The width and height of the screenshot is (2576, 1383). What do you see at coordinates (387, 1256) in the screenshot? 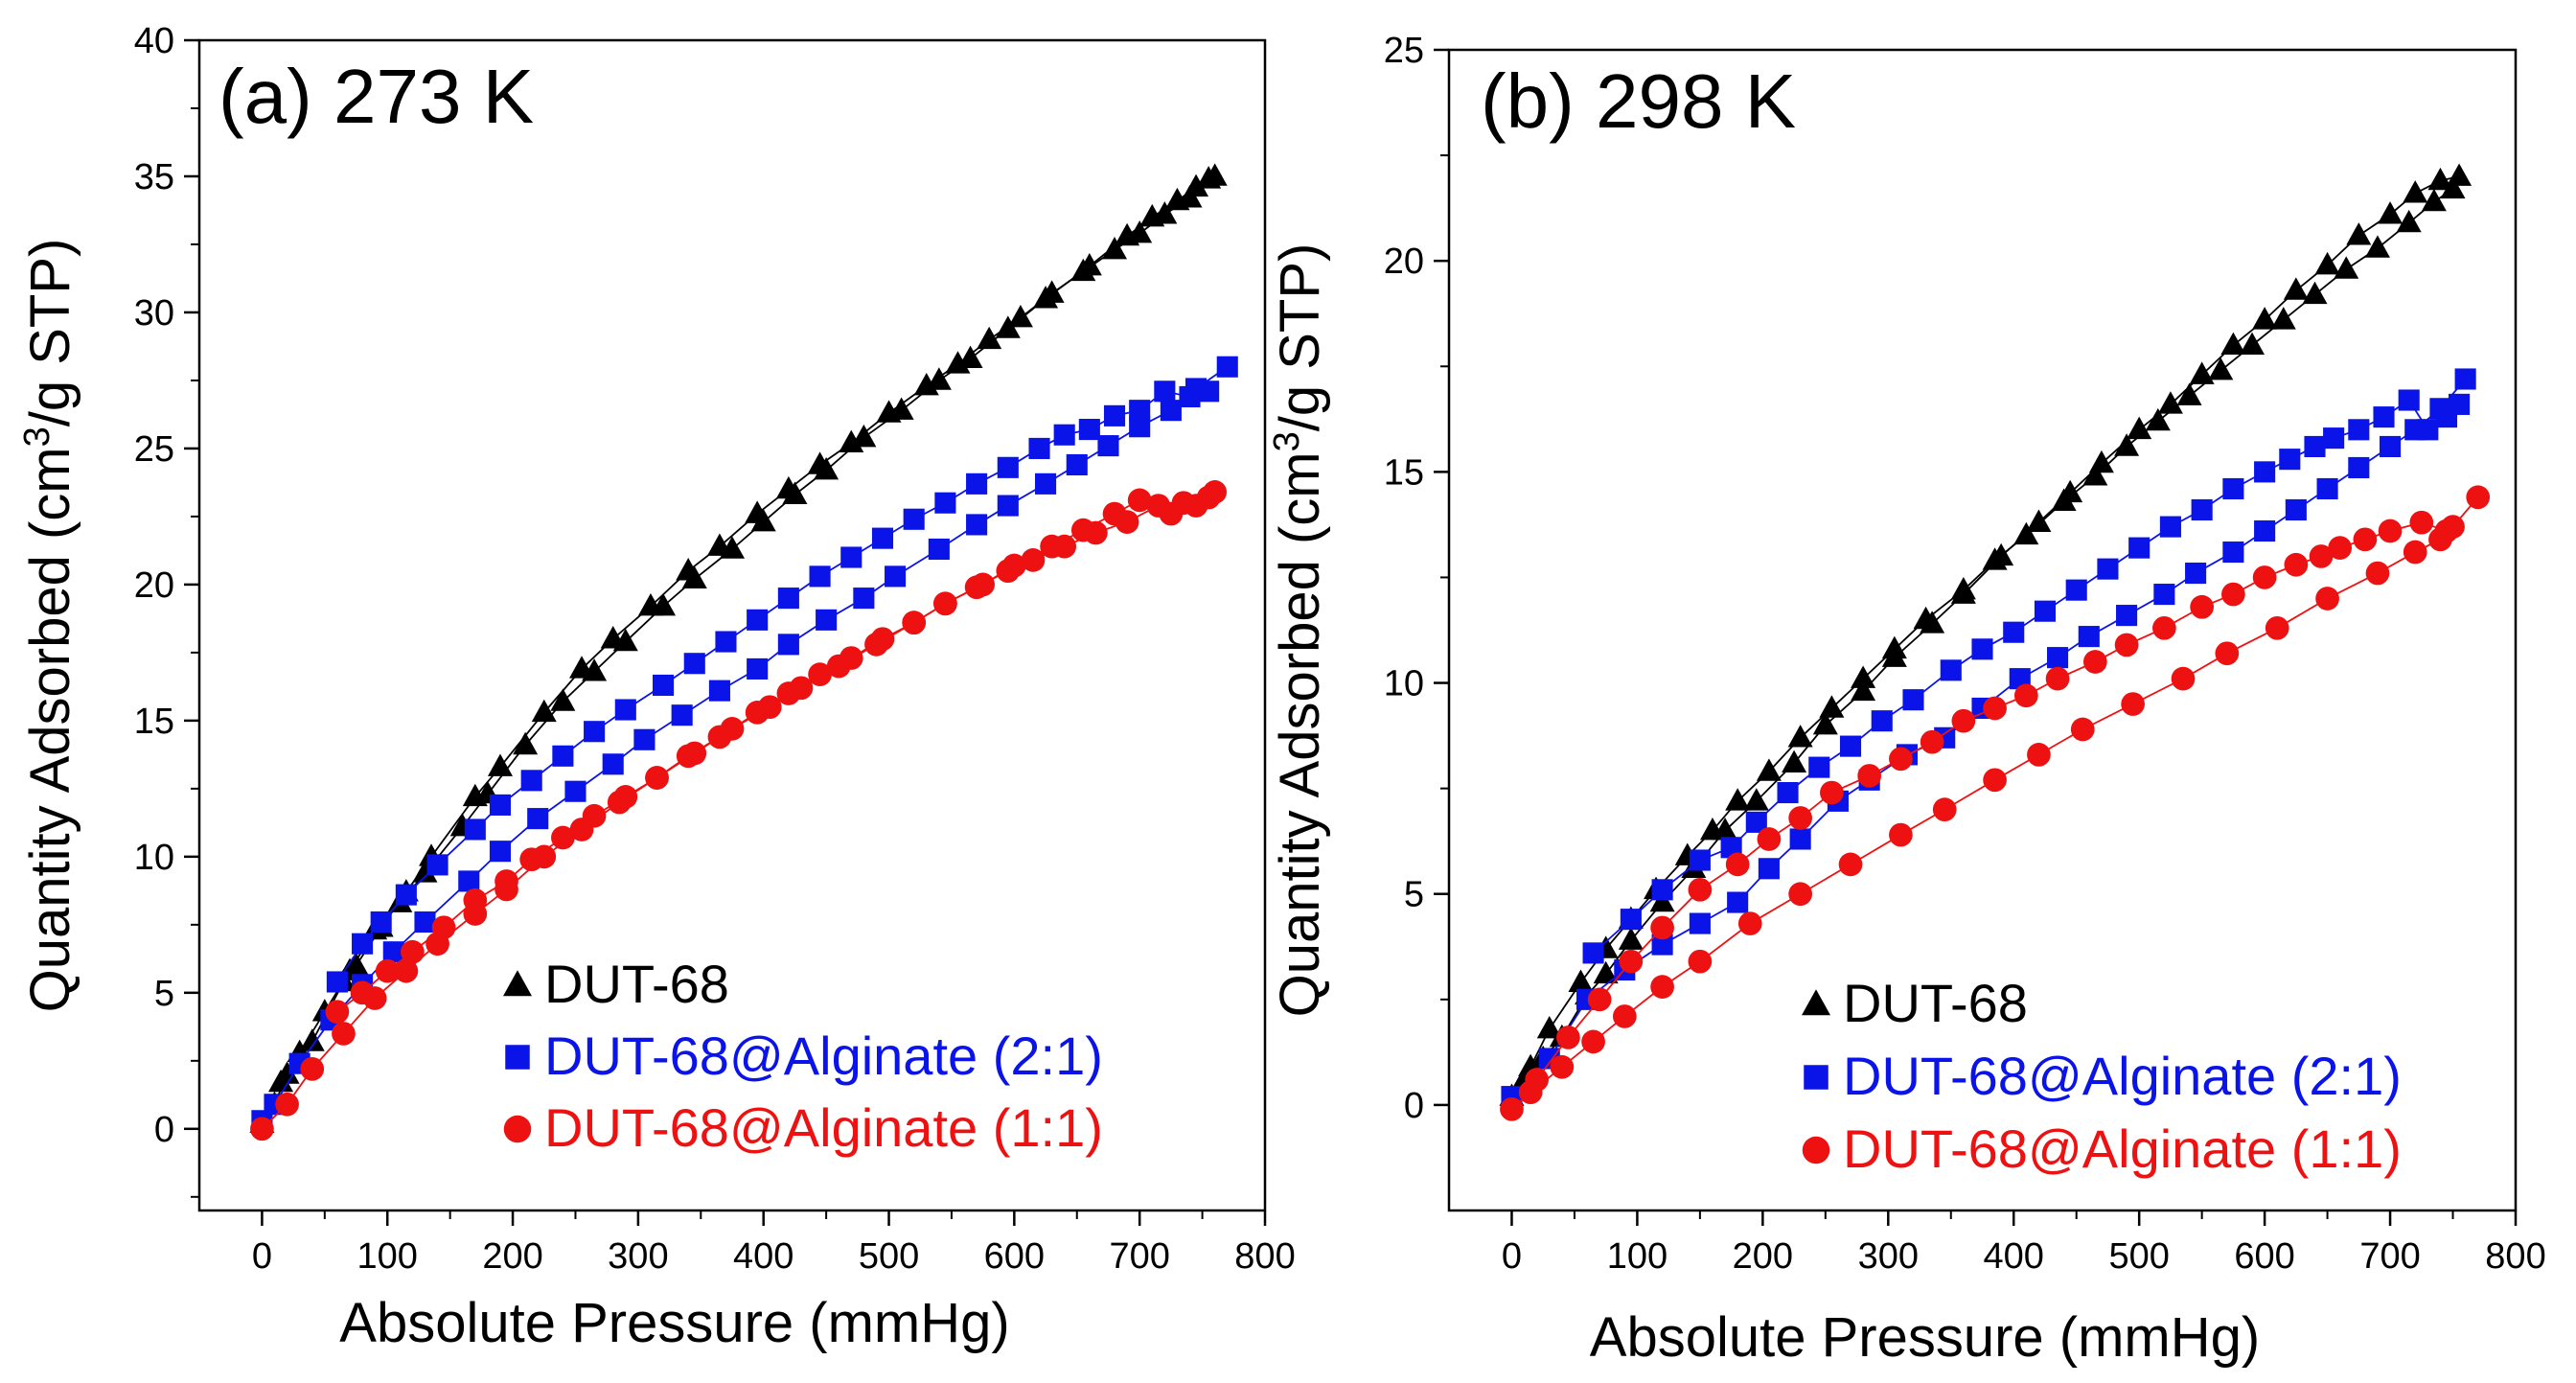
I see `x-tick-label: 100` at bounding box center [387, 1256].